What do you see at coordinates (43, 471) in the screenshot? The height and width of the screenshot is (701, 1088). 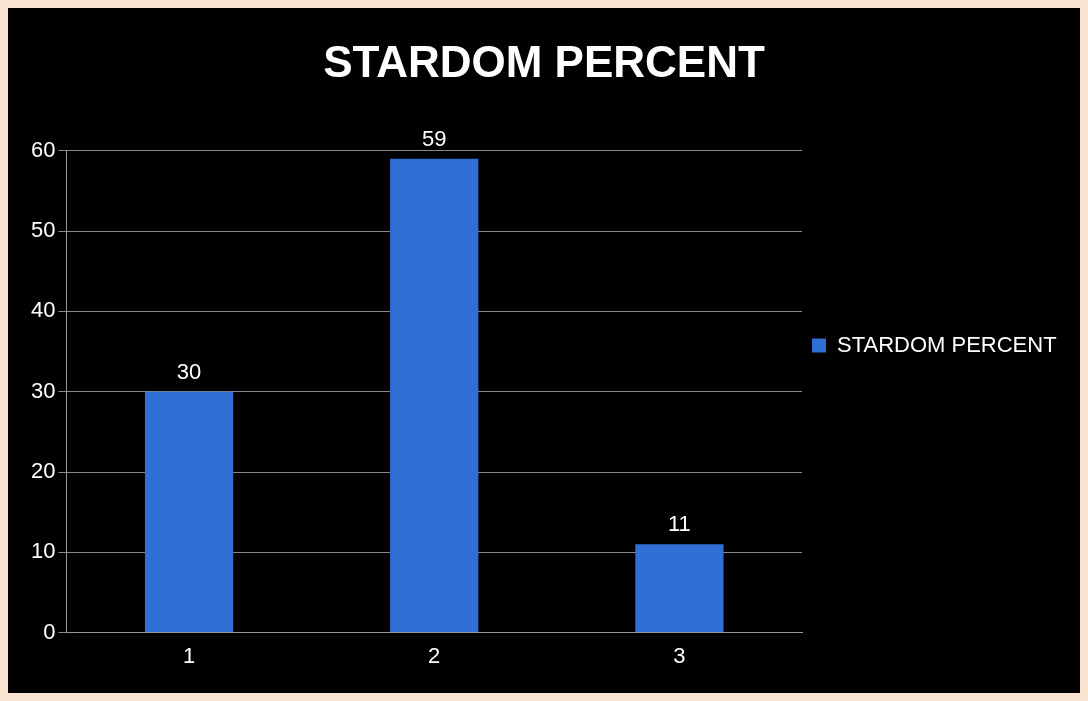 I see `y-tick-label: 20` at bounding box center [43, 471].